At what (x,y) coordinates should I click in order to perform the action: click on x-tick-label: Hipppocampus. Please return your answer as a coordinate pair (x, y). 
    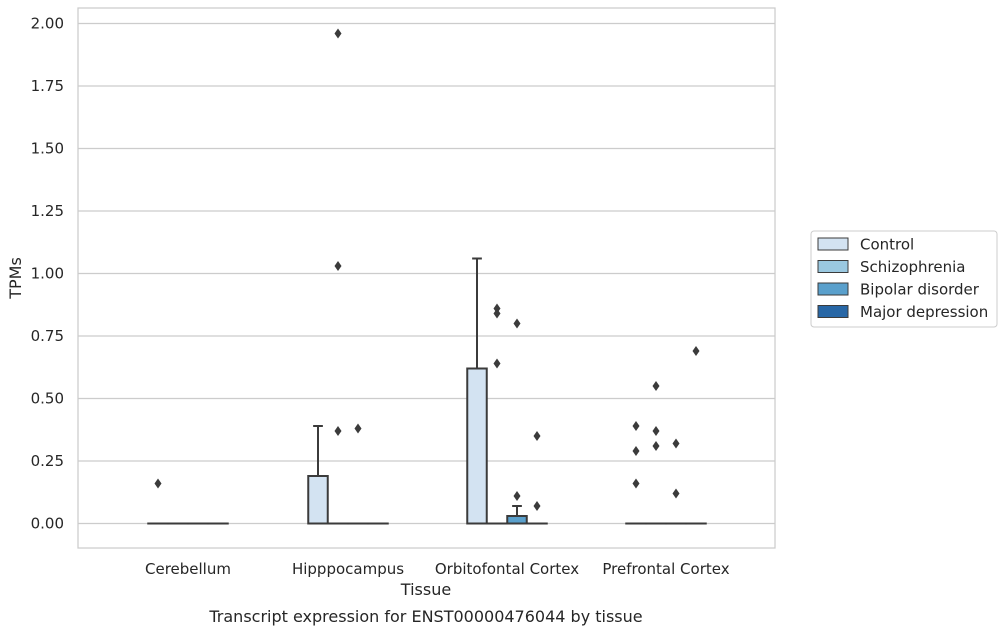
    Looking at the image, I should click on (348, 569).